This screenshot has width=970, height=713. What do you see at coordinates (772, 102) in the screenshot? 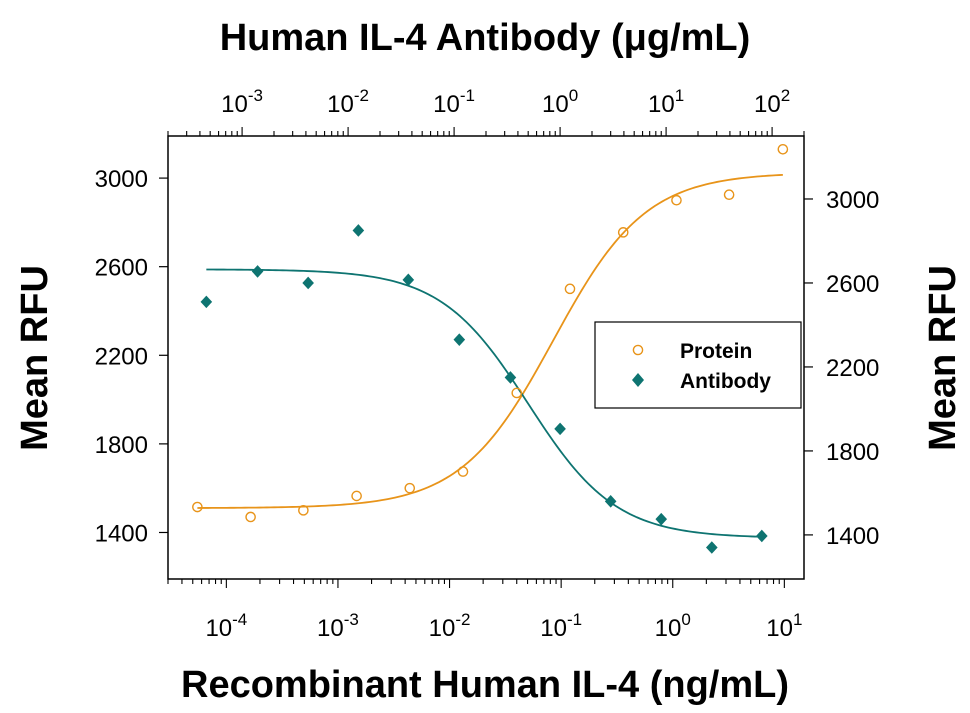
I see `tick-label: 10²` at bounding box center [772, 102].